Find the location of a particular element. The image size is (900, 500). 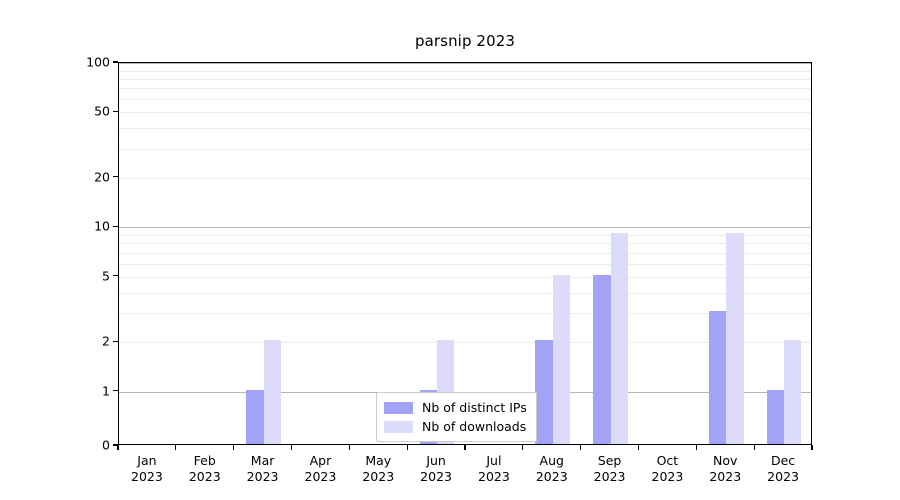

x-axis-tick-label-month: Feb is located at coordinates (204, 460).